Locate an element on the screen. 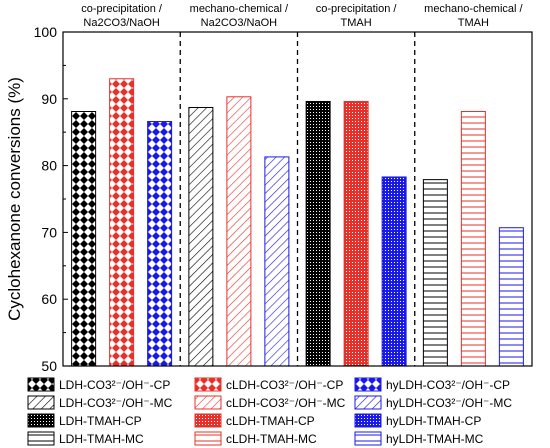 This screenshot has height=448, width=550. legend-label: hyLDH-TMAH-CP is located at coordinates (433, 421).